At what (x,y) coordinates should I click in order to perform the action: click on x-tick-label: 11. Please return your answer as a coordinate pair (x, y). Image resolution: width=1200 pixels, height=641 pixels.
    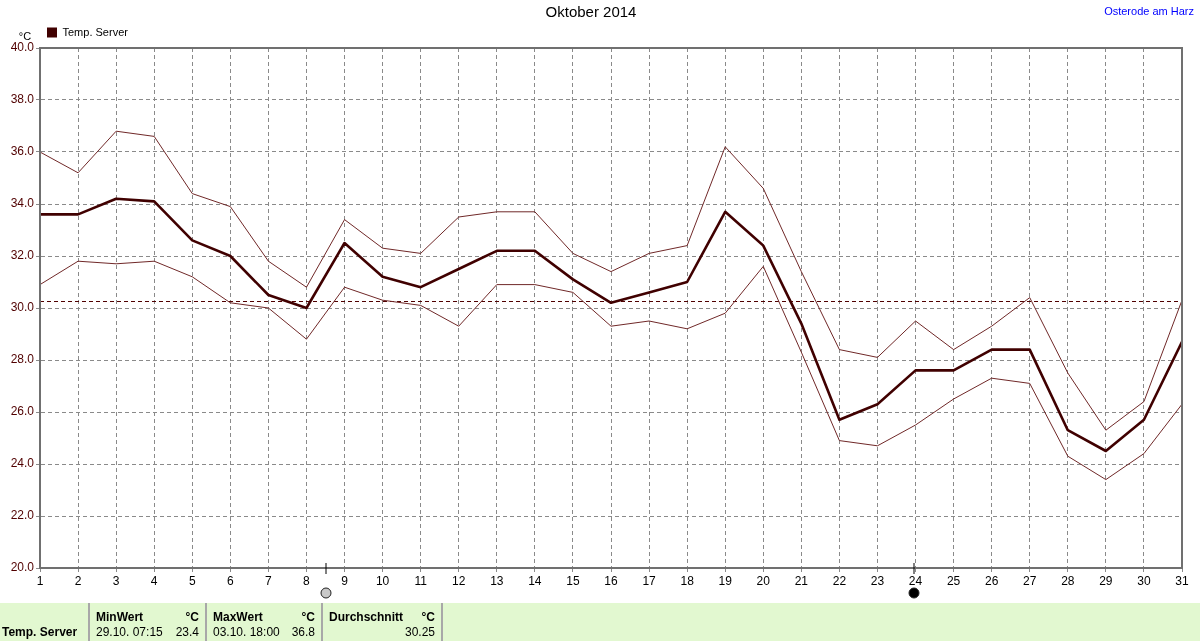
    Looking at the image, I should click on (421, 580).